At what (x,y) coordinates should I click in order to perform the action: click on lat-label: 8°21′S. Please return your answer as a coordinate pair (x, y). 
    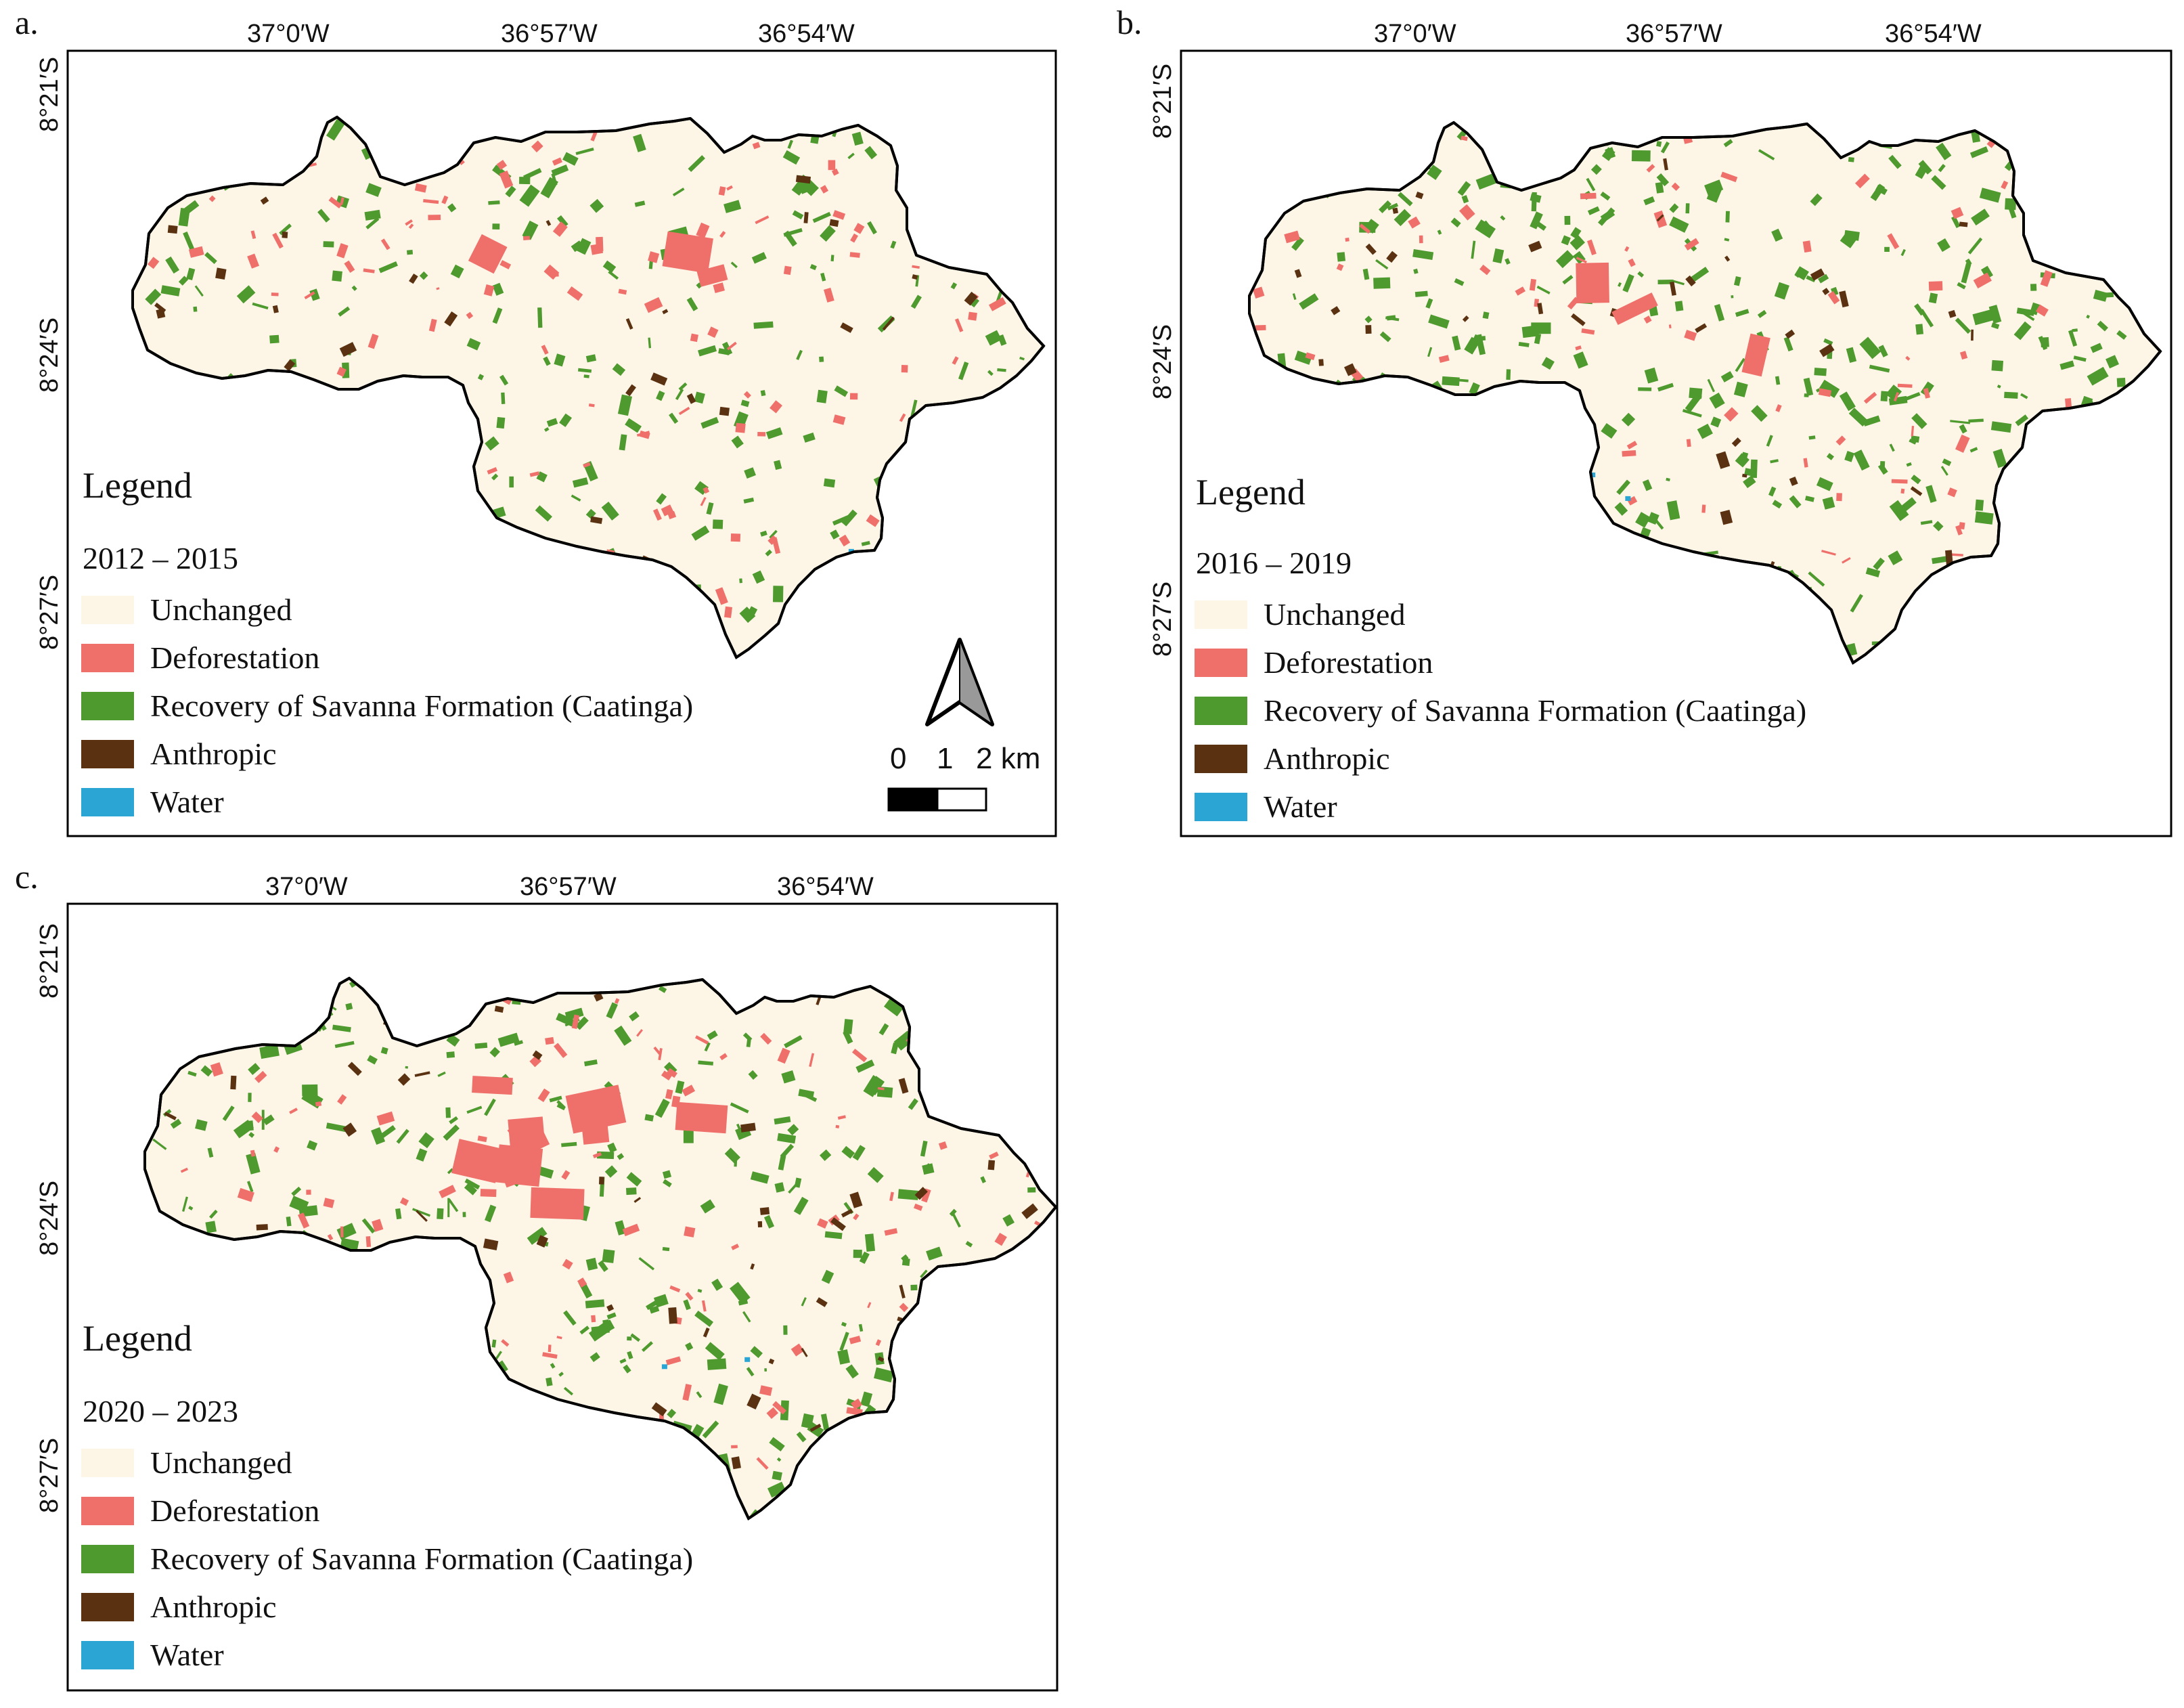
    Looking at the image, I should click on (1163, 101).